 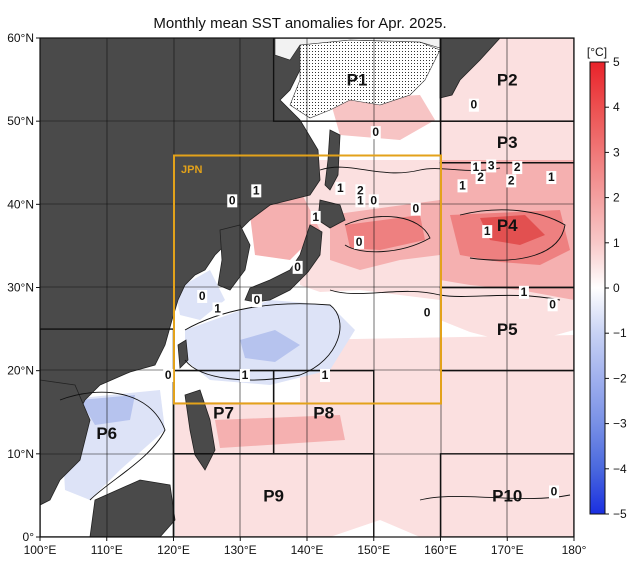 What do you see at coordinates (20, 121) in the screenshot?
I see `lat-tick-label: 50°N` at bounding box center [20, 121].